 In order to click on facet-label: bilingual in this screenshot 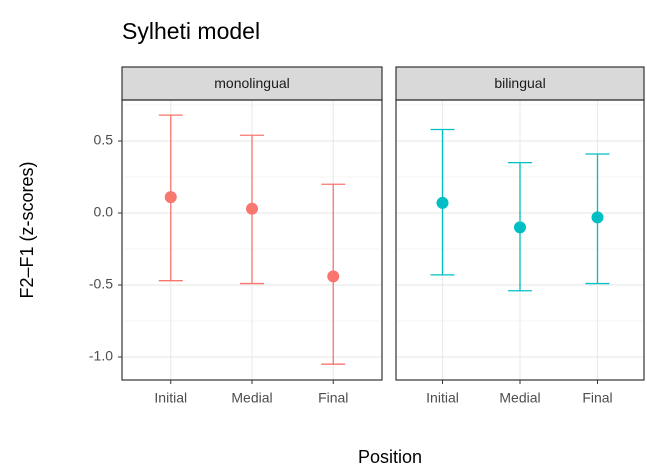, I will do `click(519, 83)`.